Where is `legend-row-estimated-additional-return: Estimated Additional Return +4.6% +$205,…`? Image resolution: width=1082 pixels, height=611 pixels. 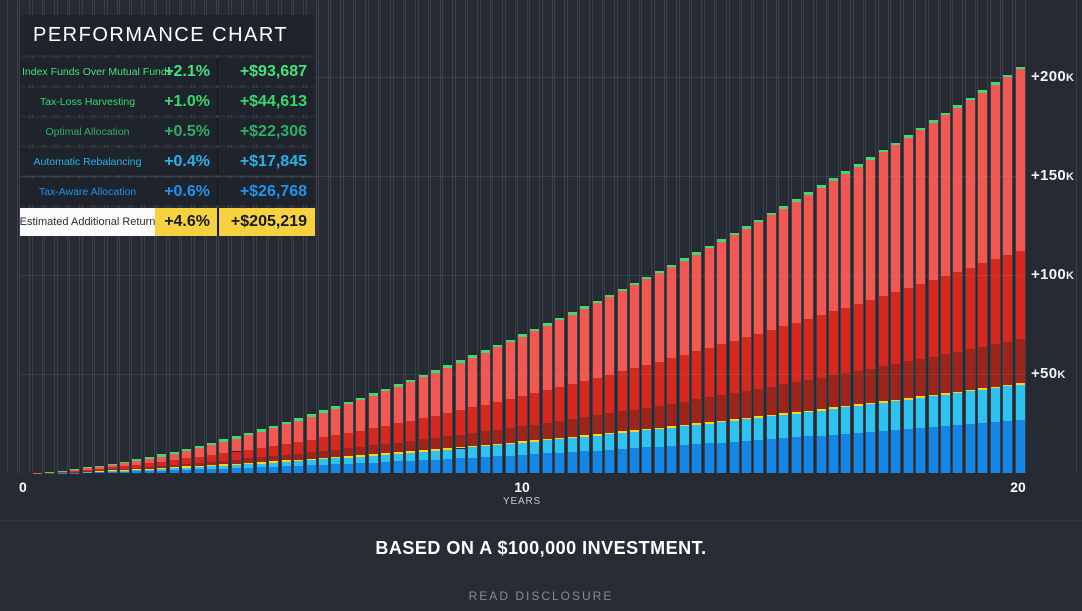 legend-row-estimated-additional-return: Estimated Additional Return +4.6% +$205,… is located at coordinates (167, 222).